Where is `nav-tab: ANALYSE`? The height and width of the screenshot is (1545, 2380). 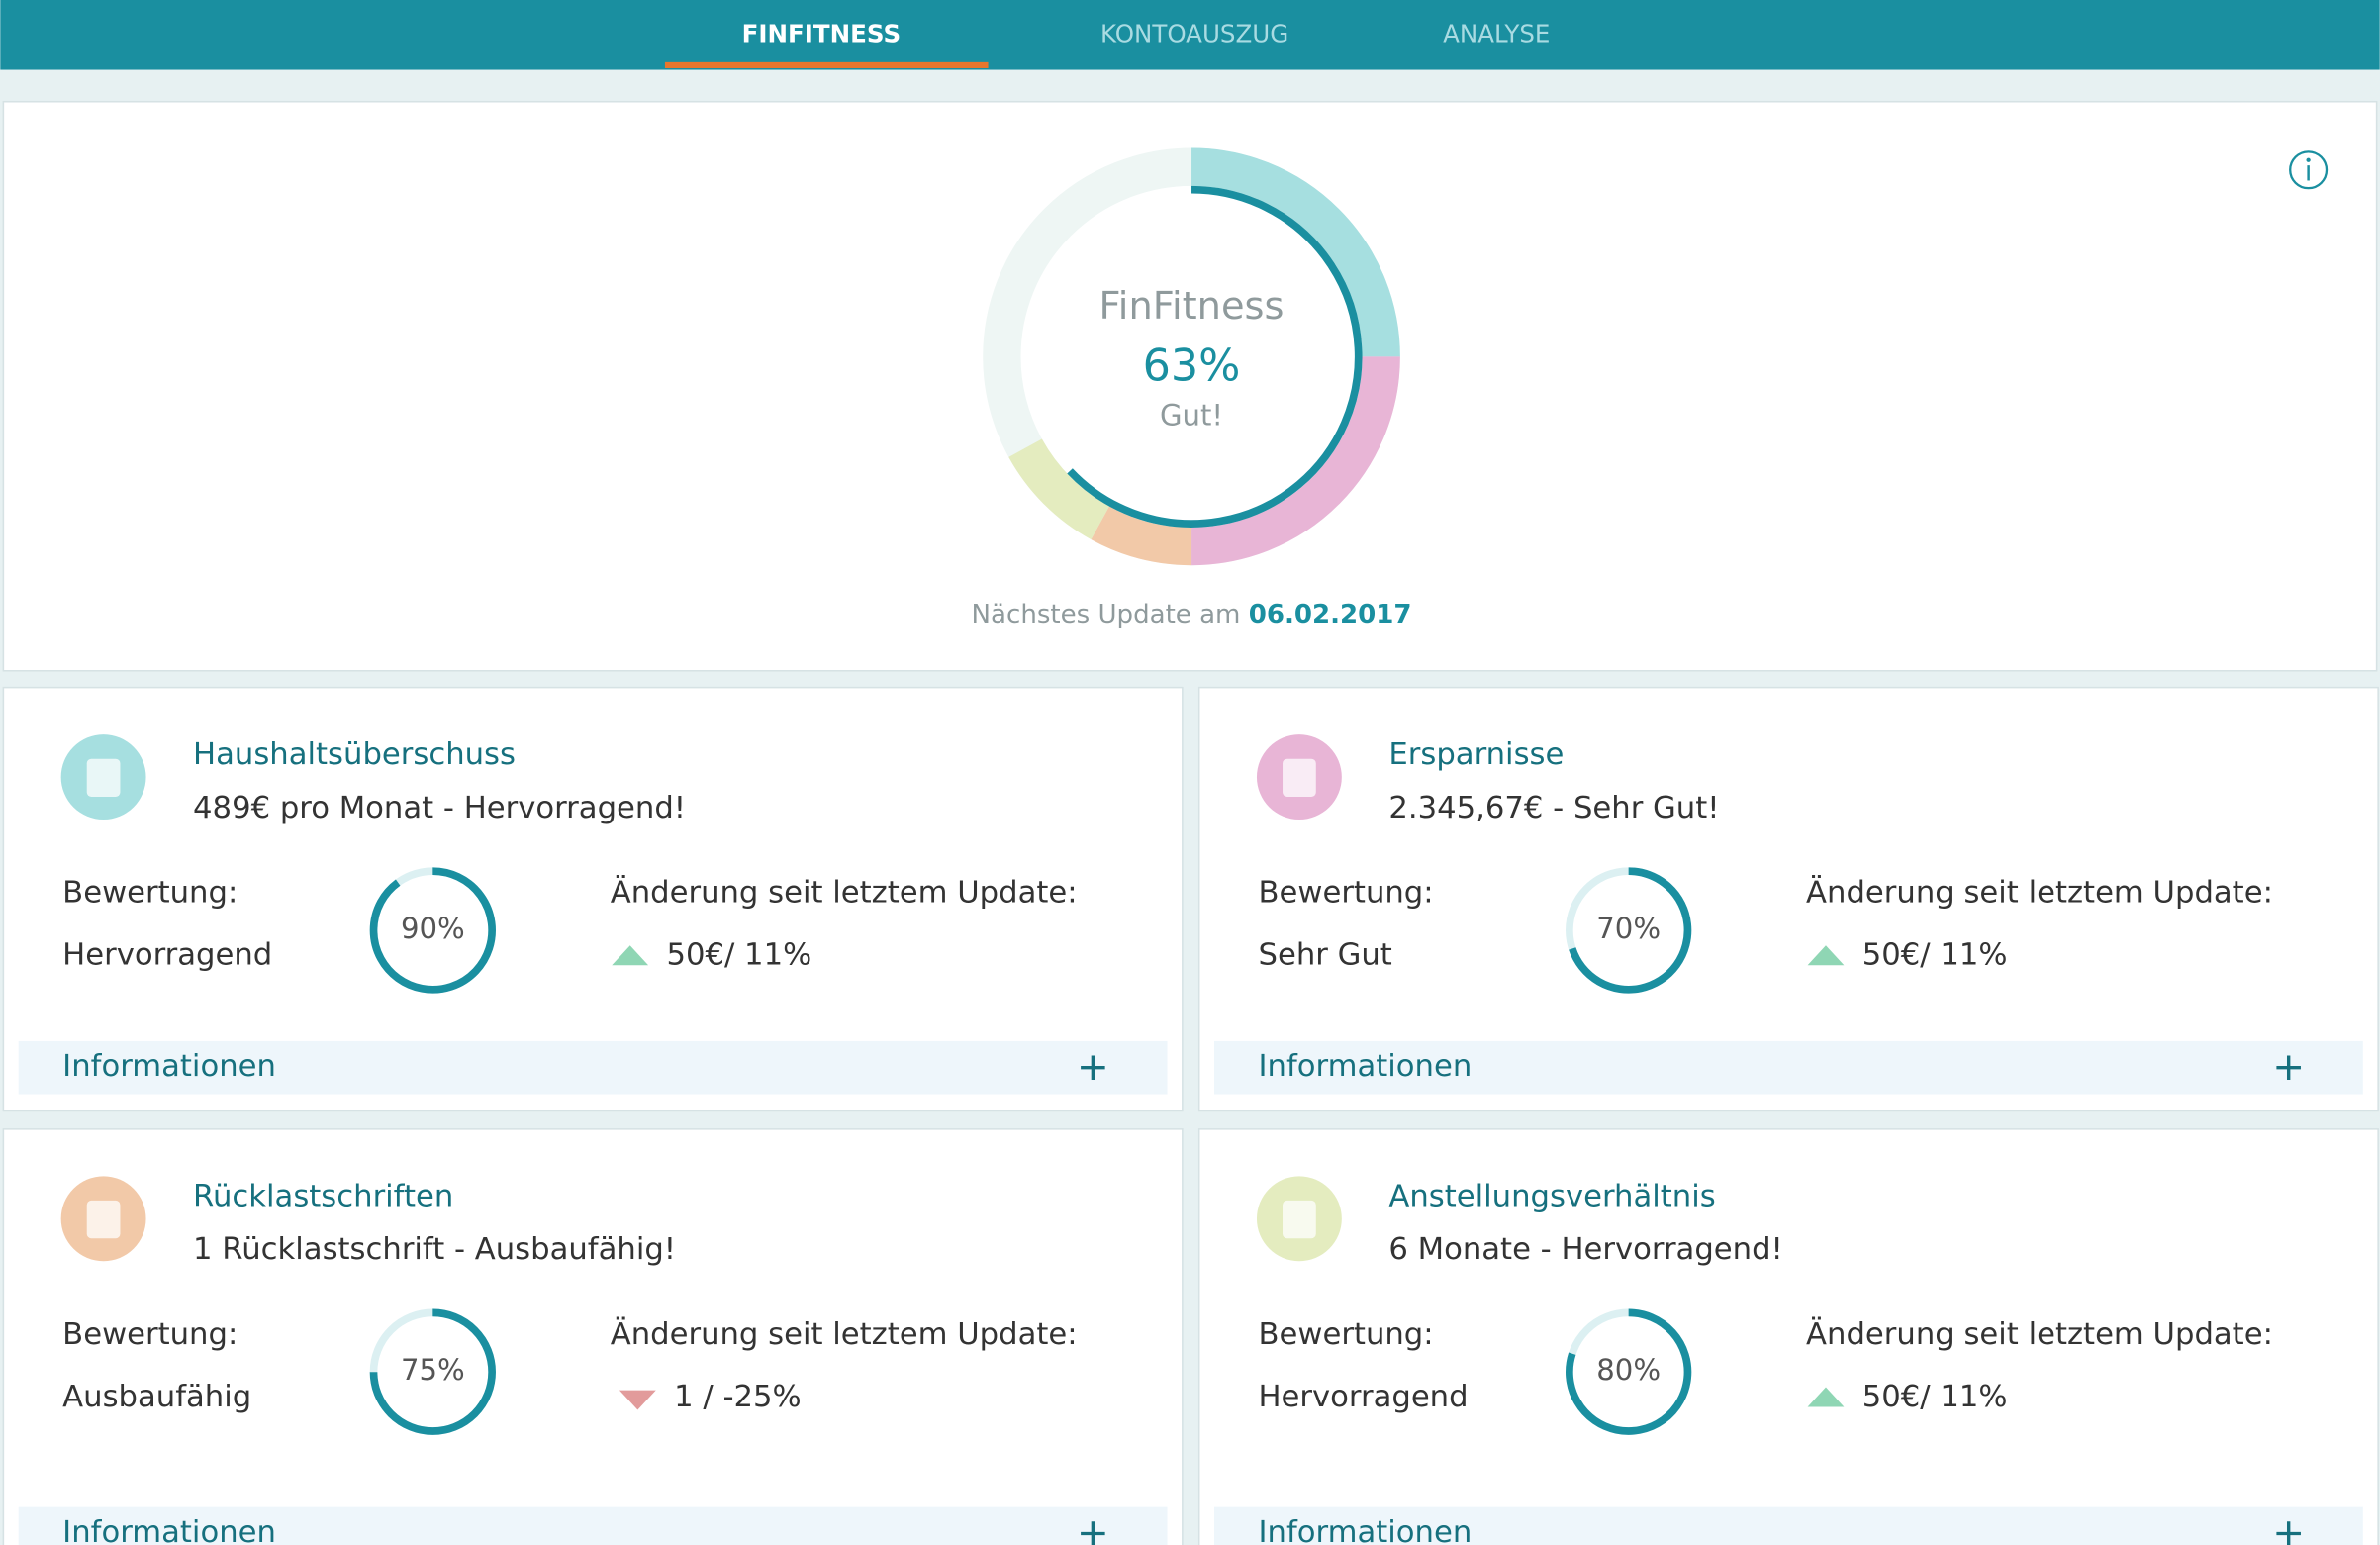 nav-tab: ANALYSE is located at coordinates (1496, 34).